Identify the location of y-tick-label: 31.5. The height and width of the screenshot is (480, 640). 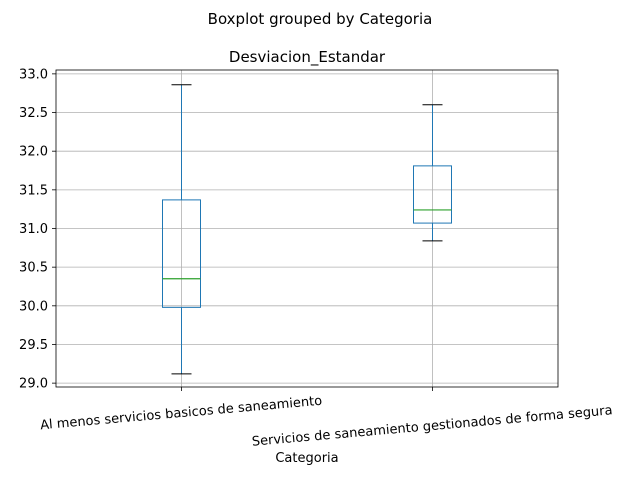
(33, 190).